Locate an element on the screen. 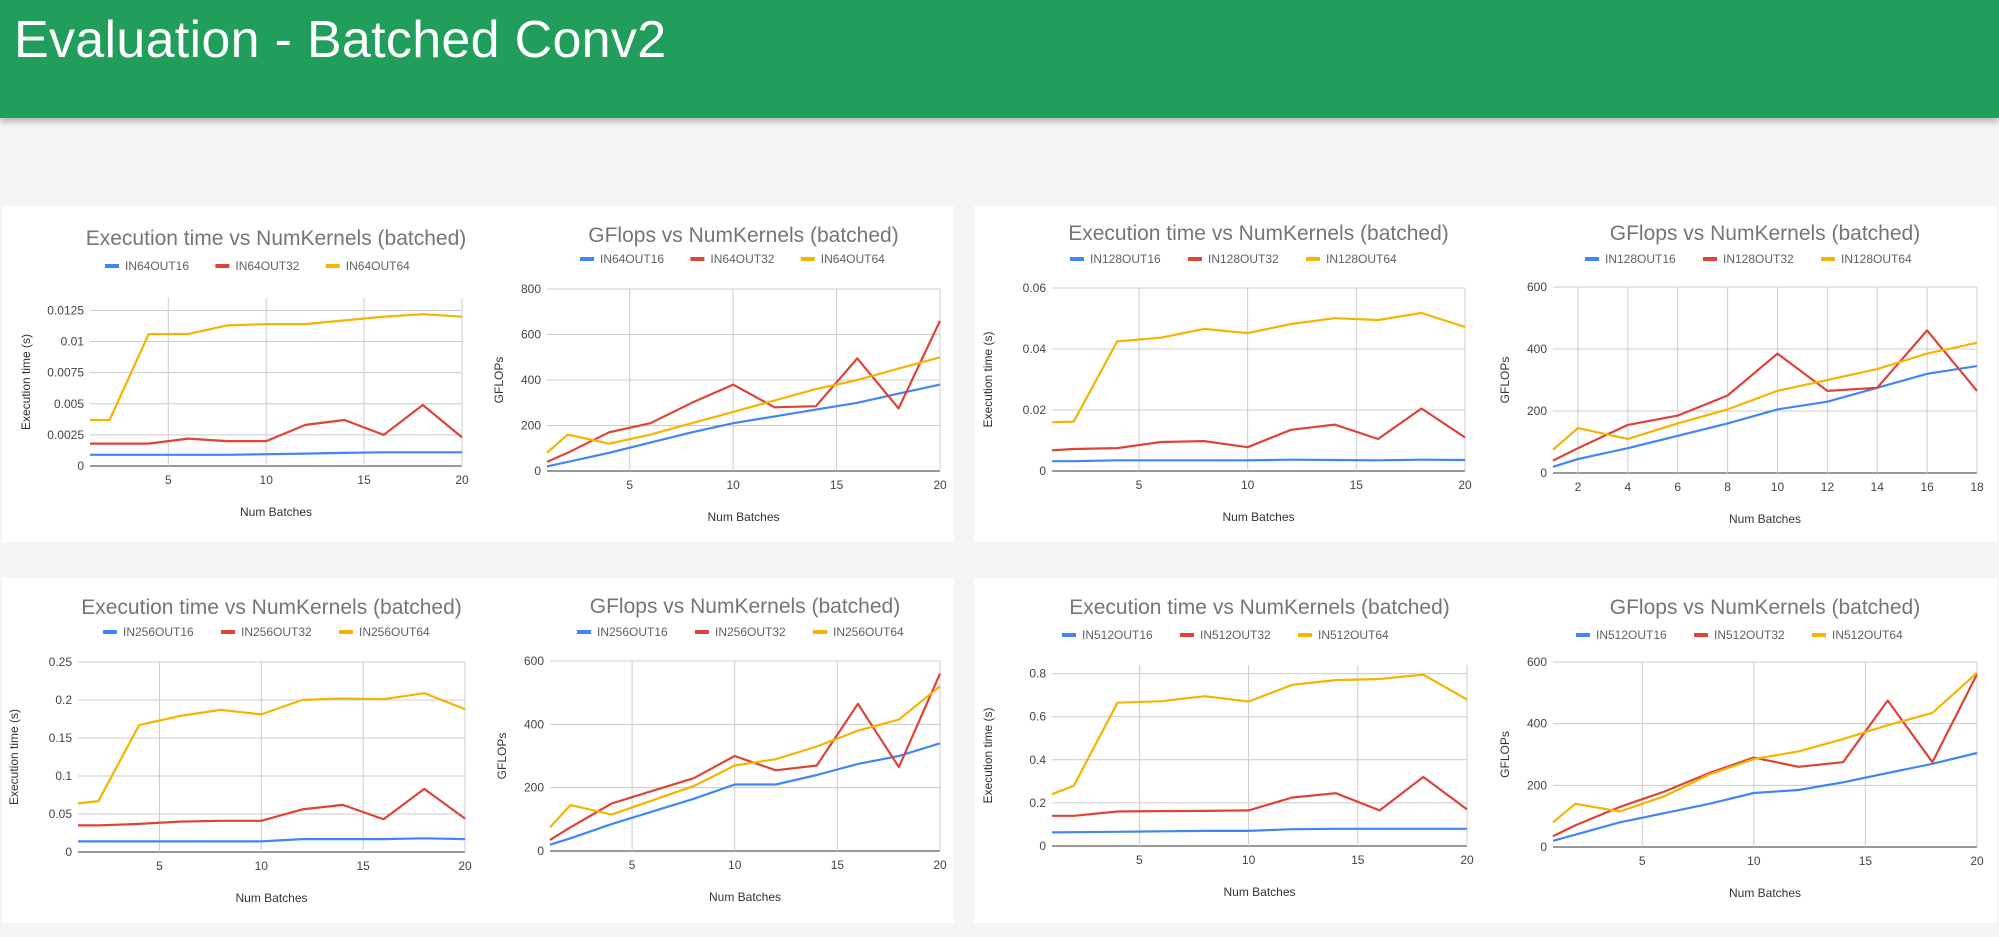 The width and height of the screenshot is (1999, 937). chart3-title: Execution time vs NumKernels (batched) is located at coordinates (1258, 233).